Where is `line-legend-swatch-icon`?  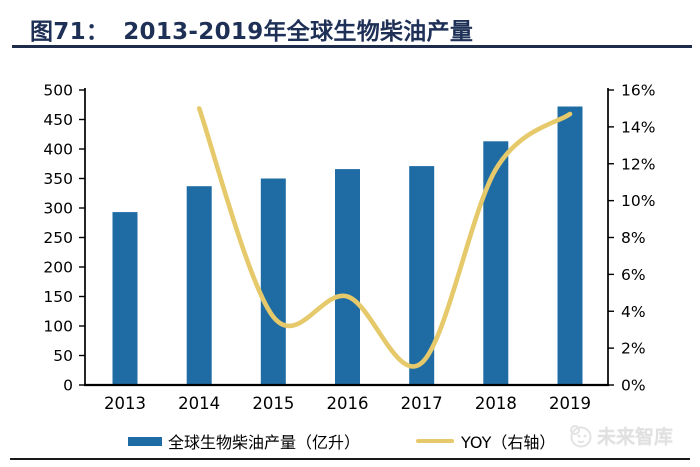
line-legend-swatch-icon is located at coordinates (435, 441).